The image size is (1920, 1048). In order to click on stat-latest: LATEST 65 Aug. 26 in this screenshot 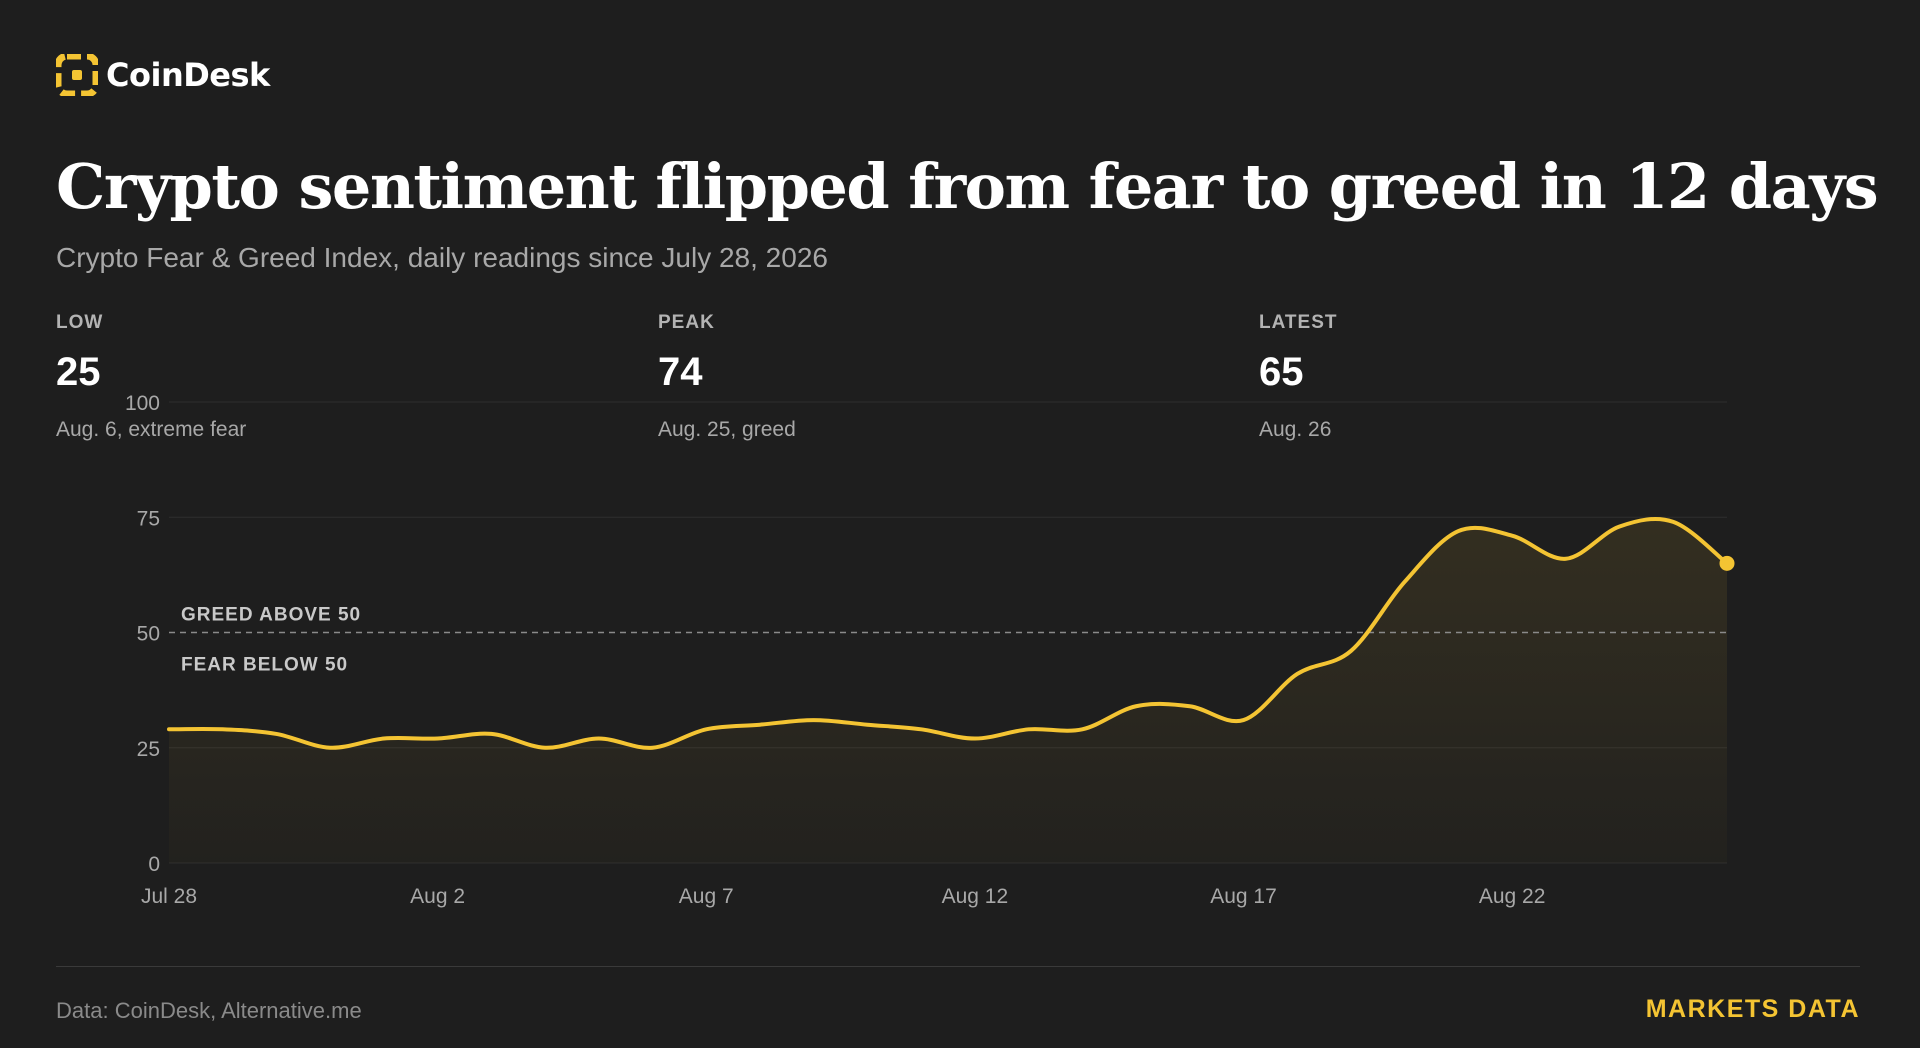, I will do `click(1298, 377)`.